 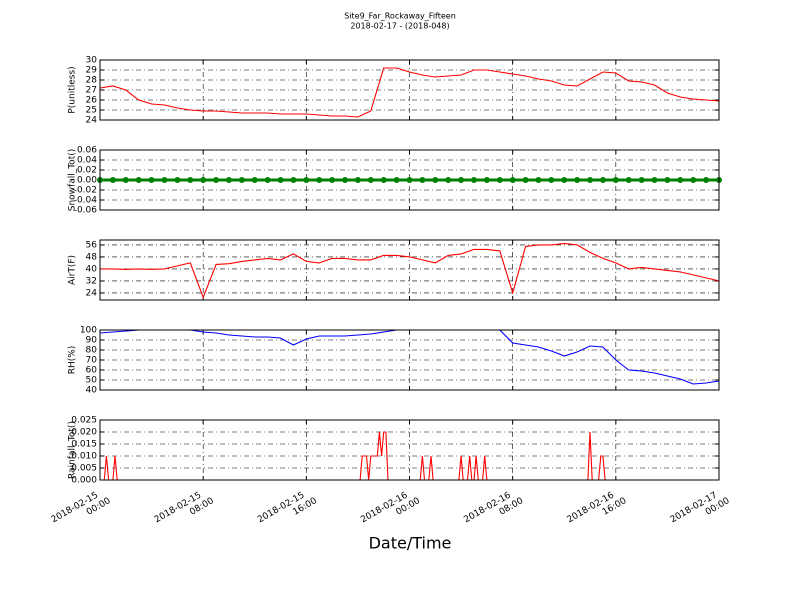 What do you see at coordinates (92, 71) in the screenshot?
I see `y-tick-label: 29` at bounding box center [92, 71].